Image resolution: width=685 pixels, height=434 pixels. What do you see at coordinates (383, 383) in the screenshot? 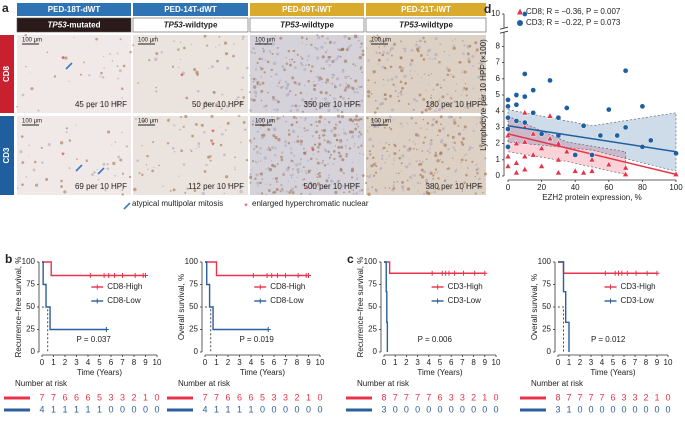
I see `risk-title: Number at risk` at bounding box center [383, 383].